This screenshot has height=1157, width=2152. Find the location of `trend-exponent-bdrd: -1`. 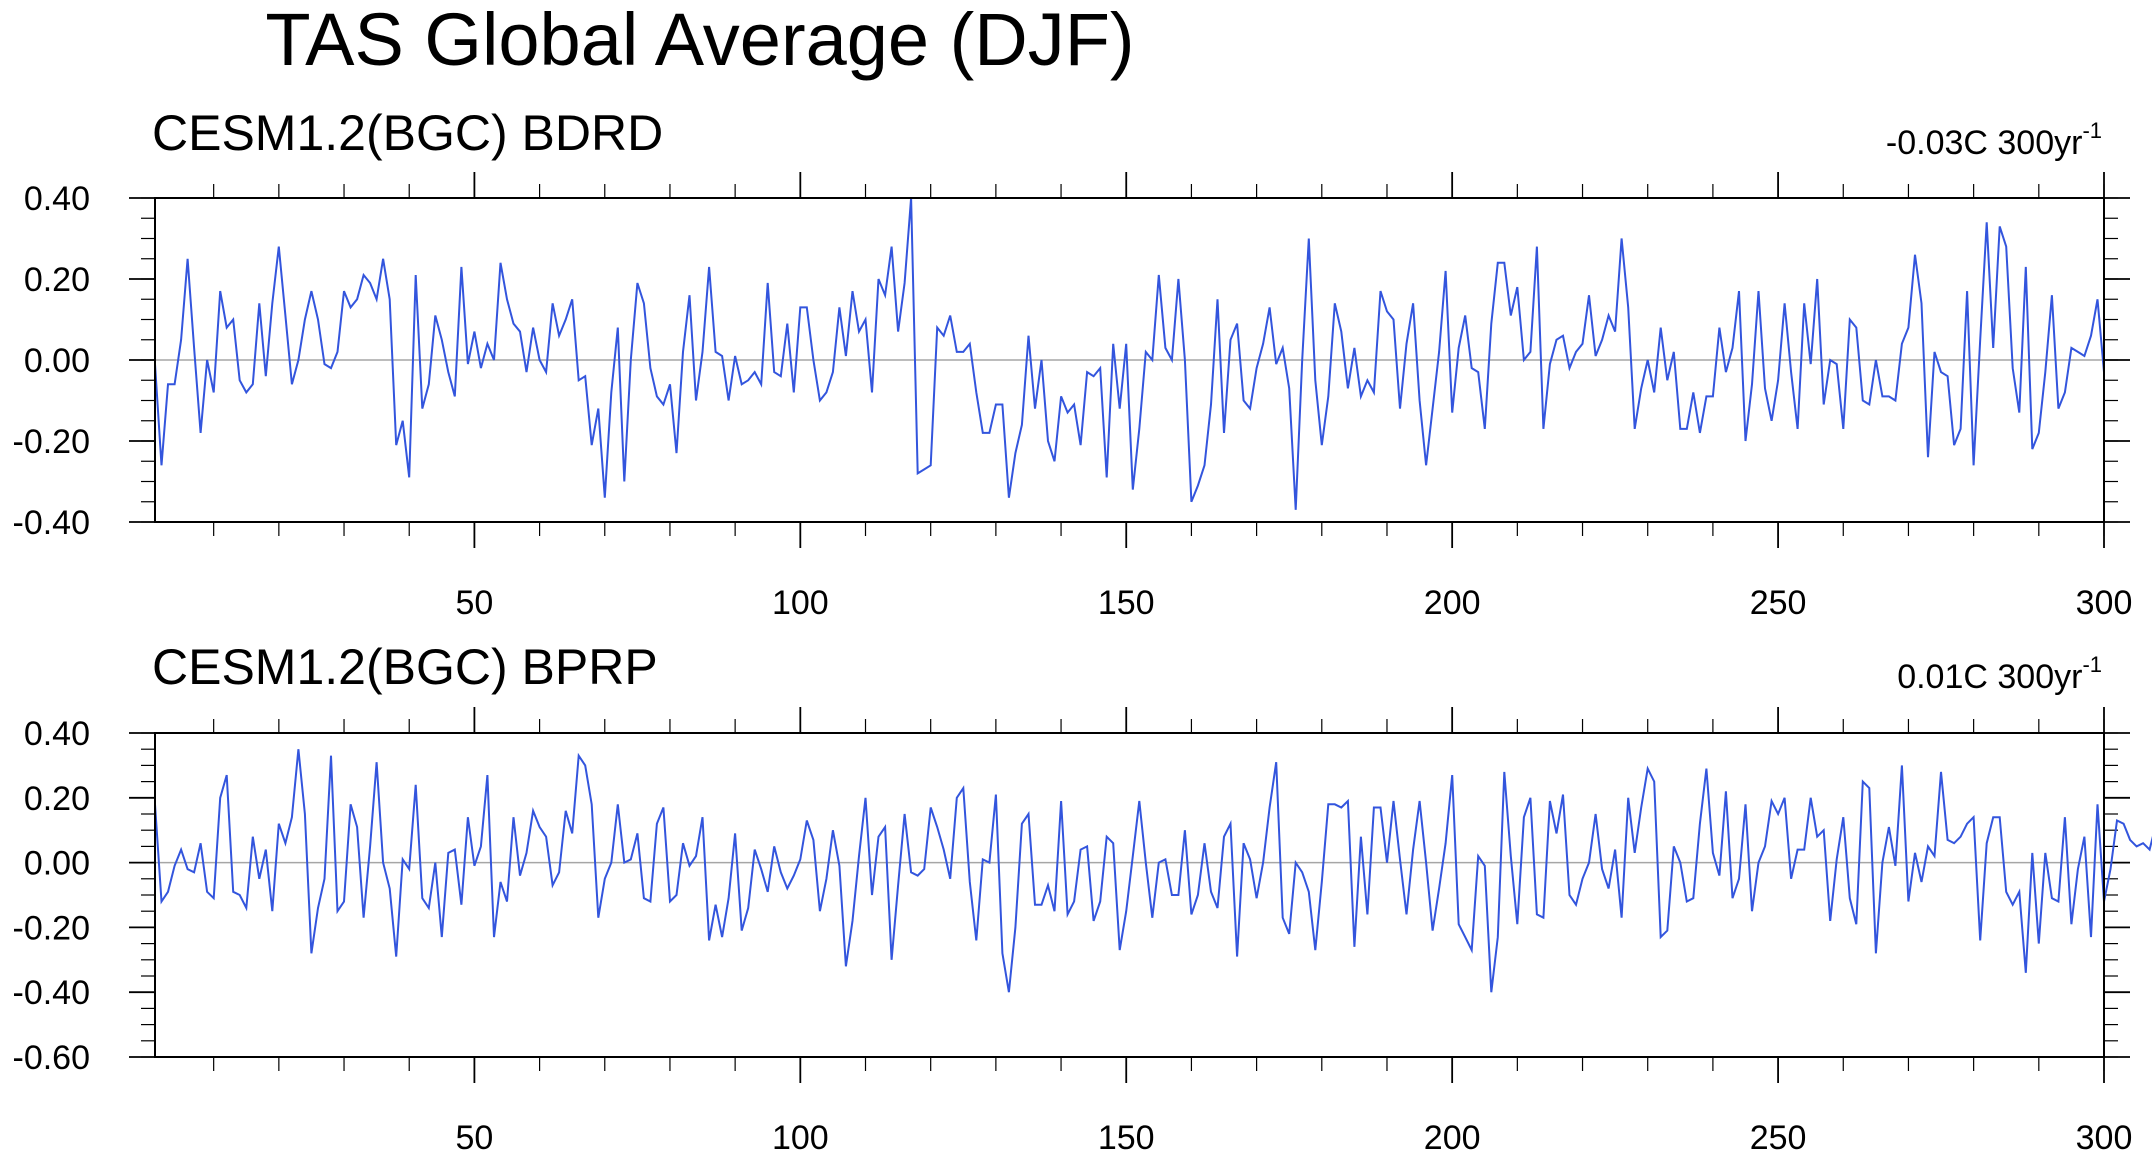

trend-exponent-bdrd: -1 is located at coordinates (2092, 130).